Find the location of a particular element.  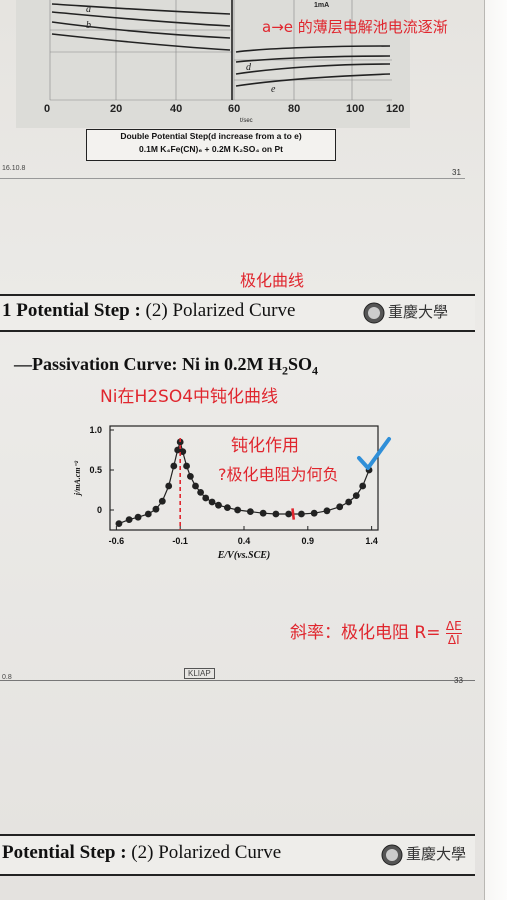

university-logo: 重慶大學 is located at coordinates (405, 313).